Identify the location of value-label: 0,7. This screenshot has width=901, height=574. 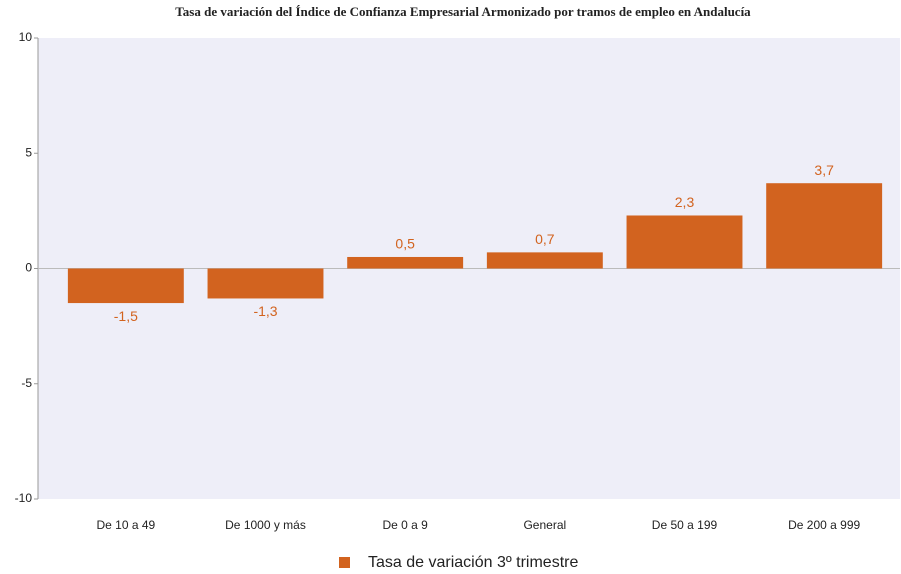
(545, 239).